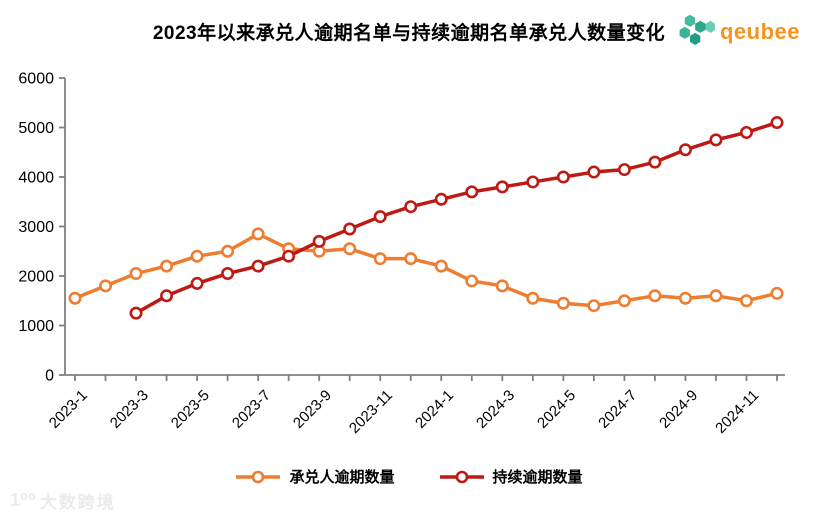 Image resolution: width=818 pixels, height=519 pixels. Describe the element at coordinates (251, 409) in the screenshot. I see `svg-text: 2023-7` at that location.